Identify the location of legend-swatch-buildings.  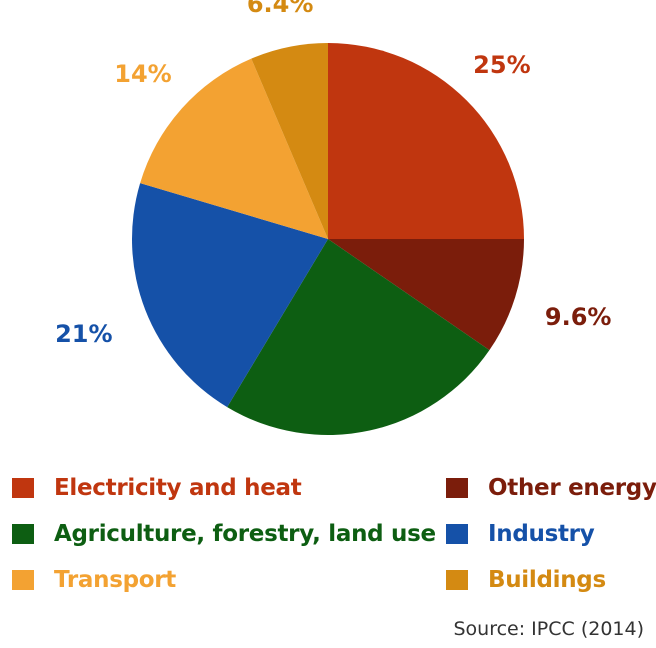
(457, 580).